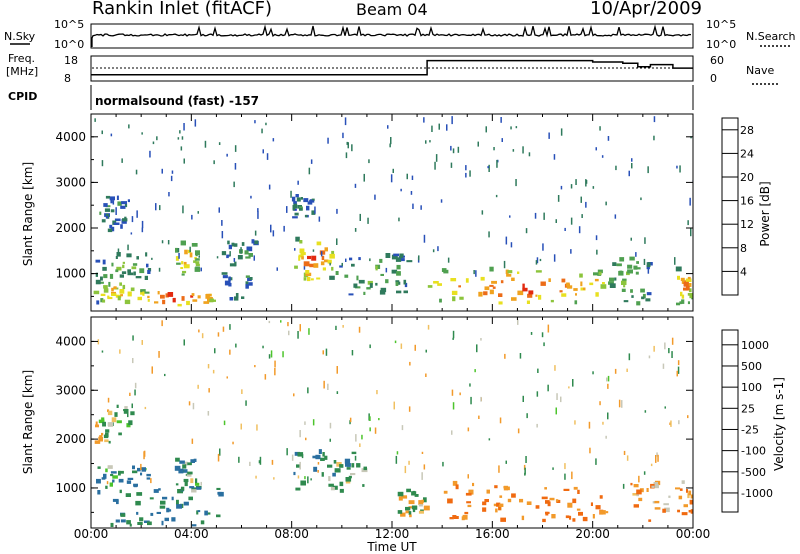 Image resolution: width=800 pixels, height=554 pixels. I want to click on nsky-label: N.Sky, so click(20, 36).